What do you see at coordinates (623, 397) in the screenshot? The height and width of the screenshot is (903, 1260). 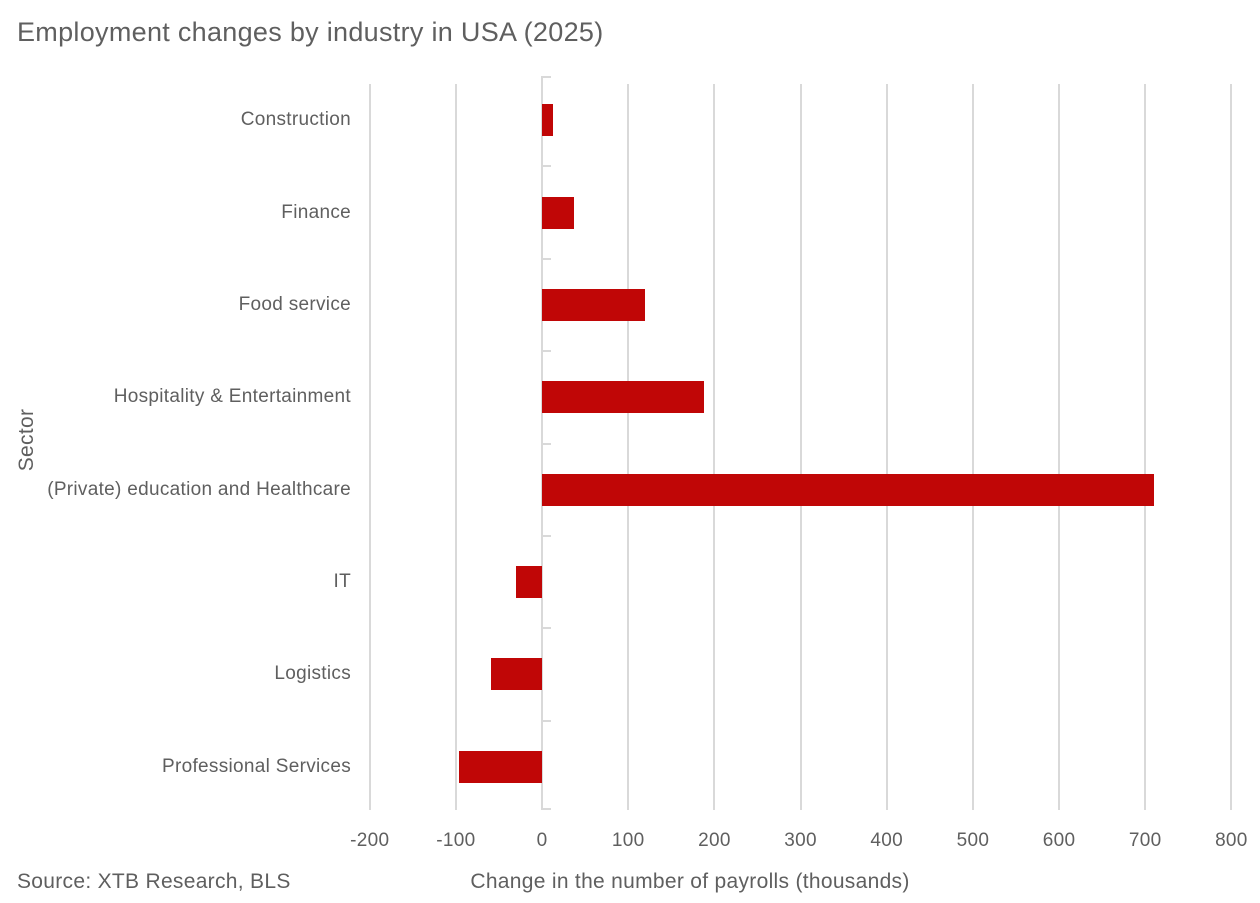 I see `bar-hospitality-entertainment` at bounding box center [623, 397].